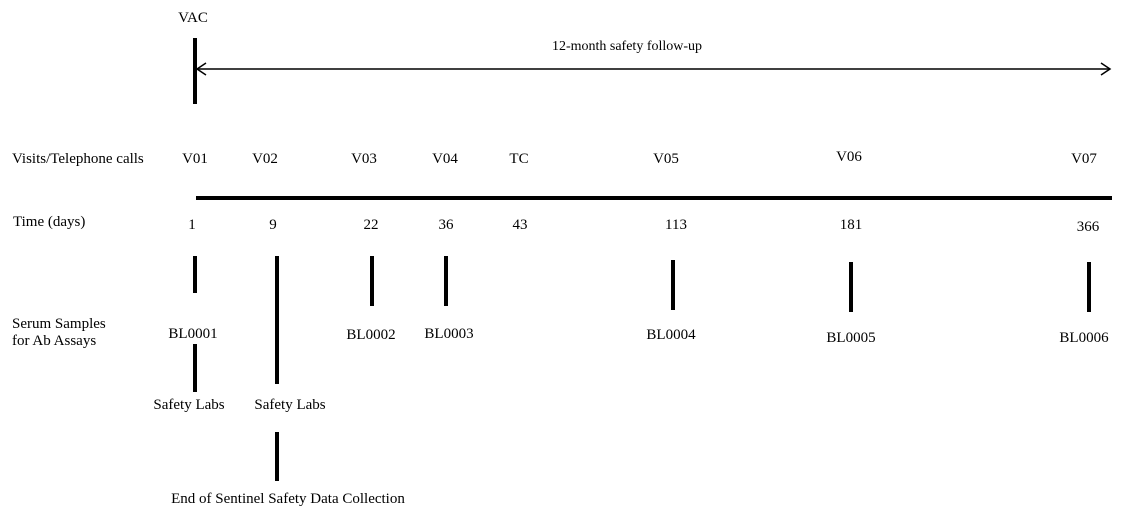 This screenshot has height=511, width=1121. What do you see at coordinates (195, 159) in the screenshot?
I see `visit-name: V01` at bounding box center [195, 159].